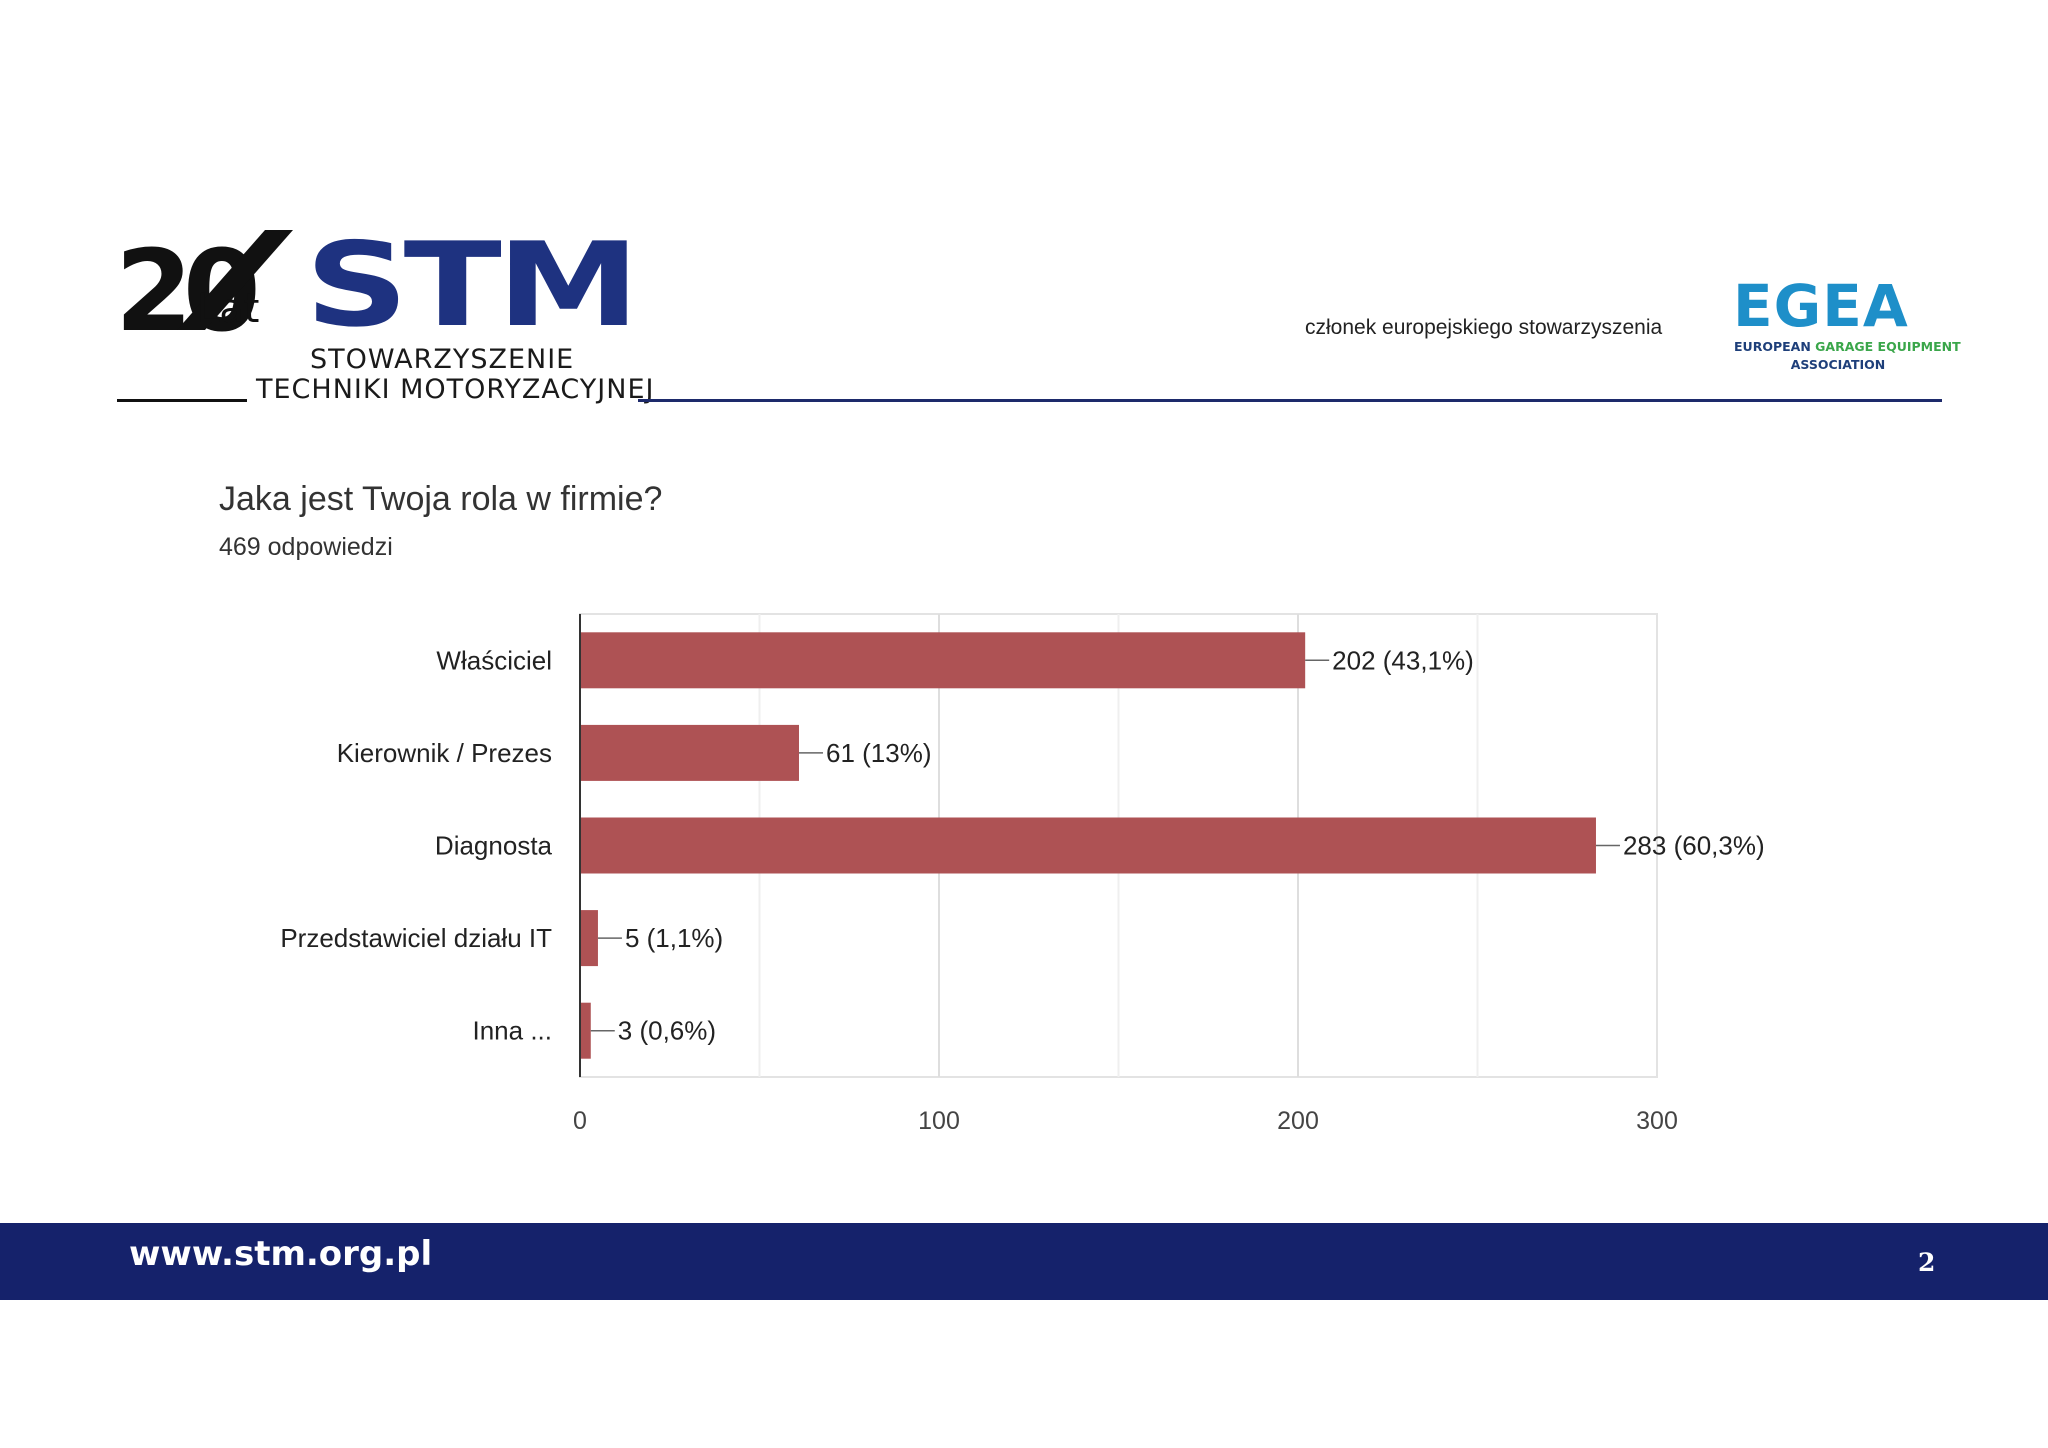 The height and width of the screenshot is (1448, 2048). I want to click on egea-subtitle-line1: EUROPEAN GARAGE EQUIPMENT, so click(1847, 346).